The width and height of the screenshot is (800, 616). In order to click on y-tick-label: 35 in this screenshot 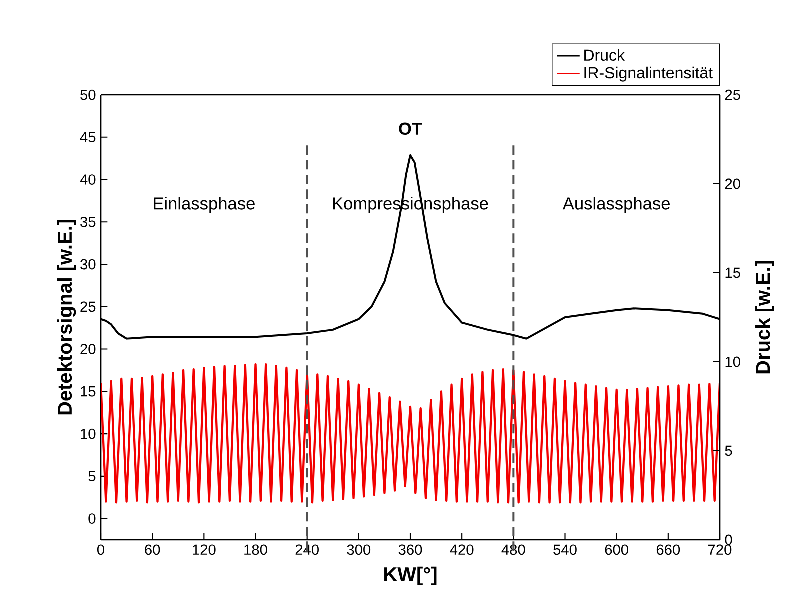, I will do `click(88, 222)`.